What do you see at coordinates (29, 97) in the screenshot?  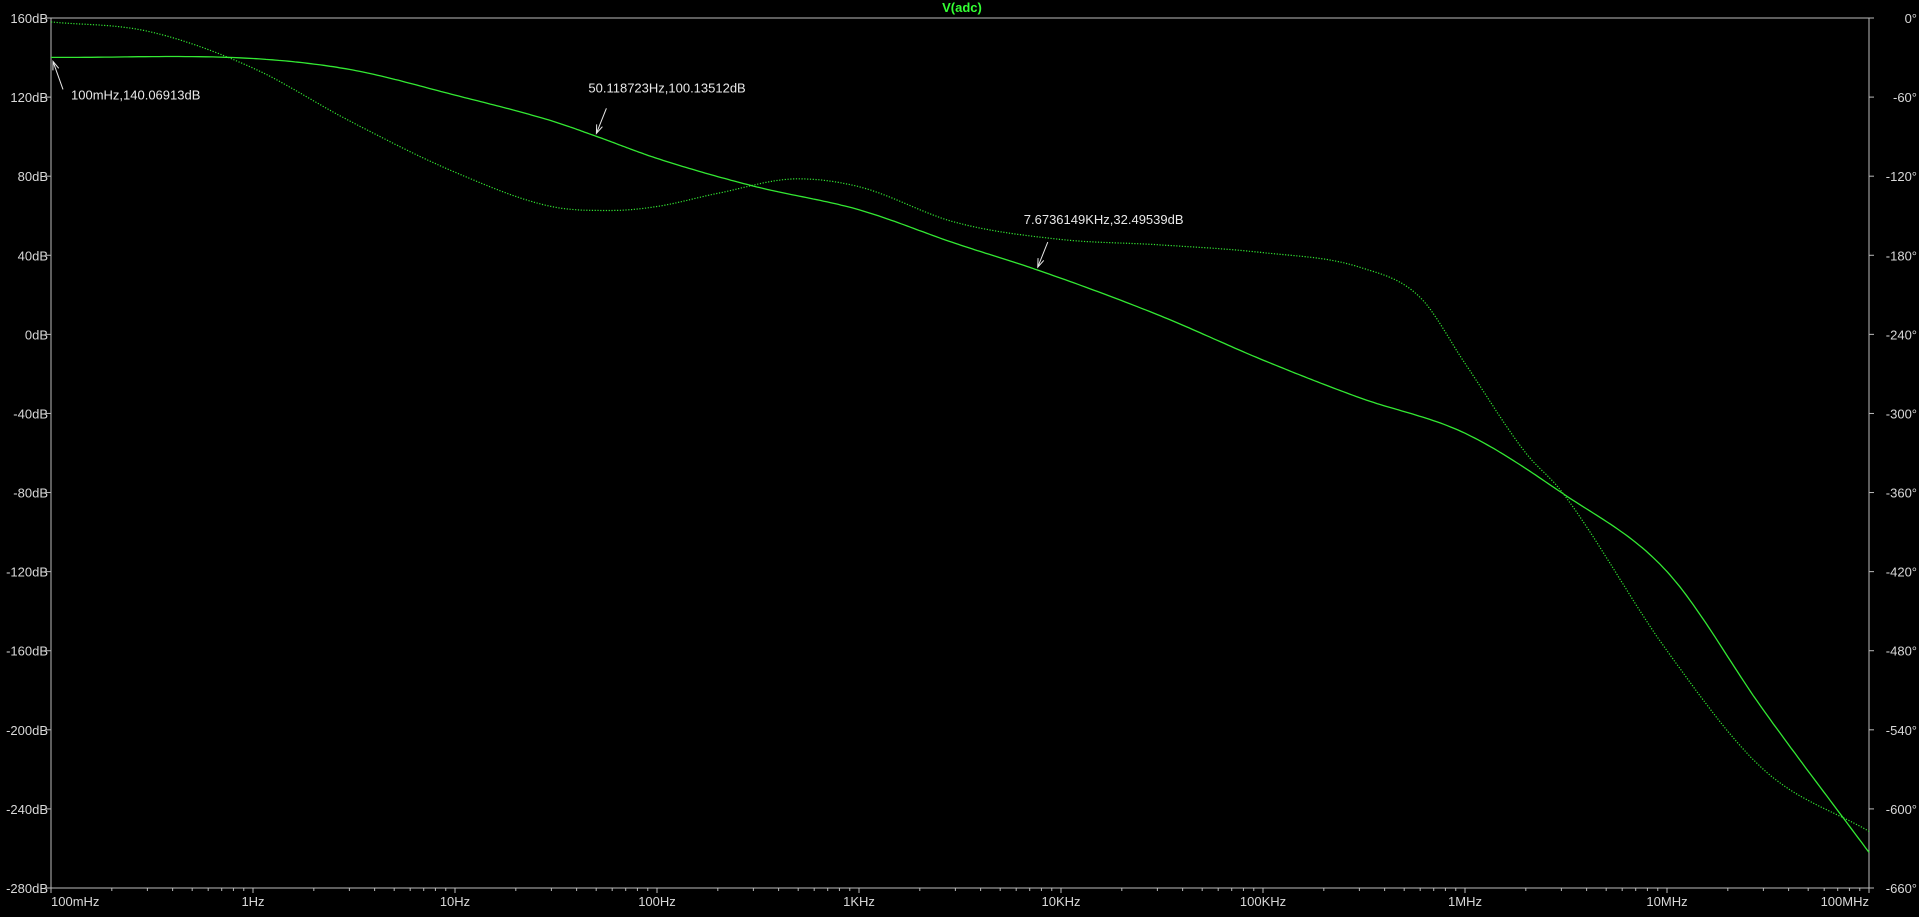 I see `y-left-tick-label: 120dB` at bounding box center [29, 97].